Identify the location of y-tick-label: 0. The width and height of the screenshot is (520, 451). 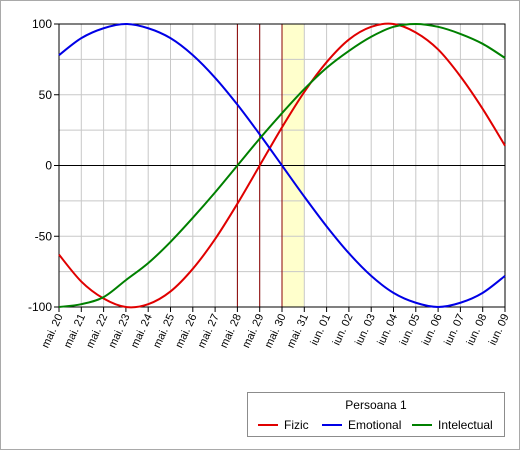
(48, 166).